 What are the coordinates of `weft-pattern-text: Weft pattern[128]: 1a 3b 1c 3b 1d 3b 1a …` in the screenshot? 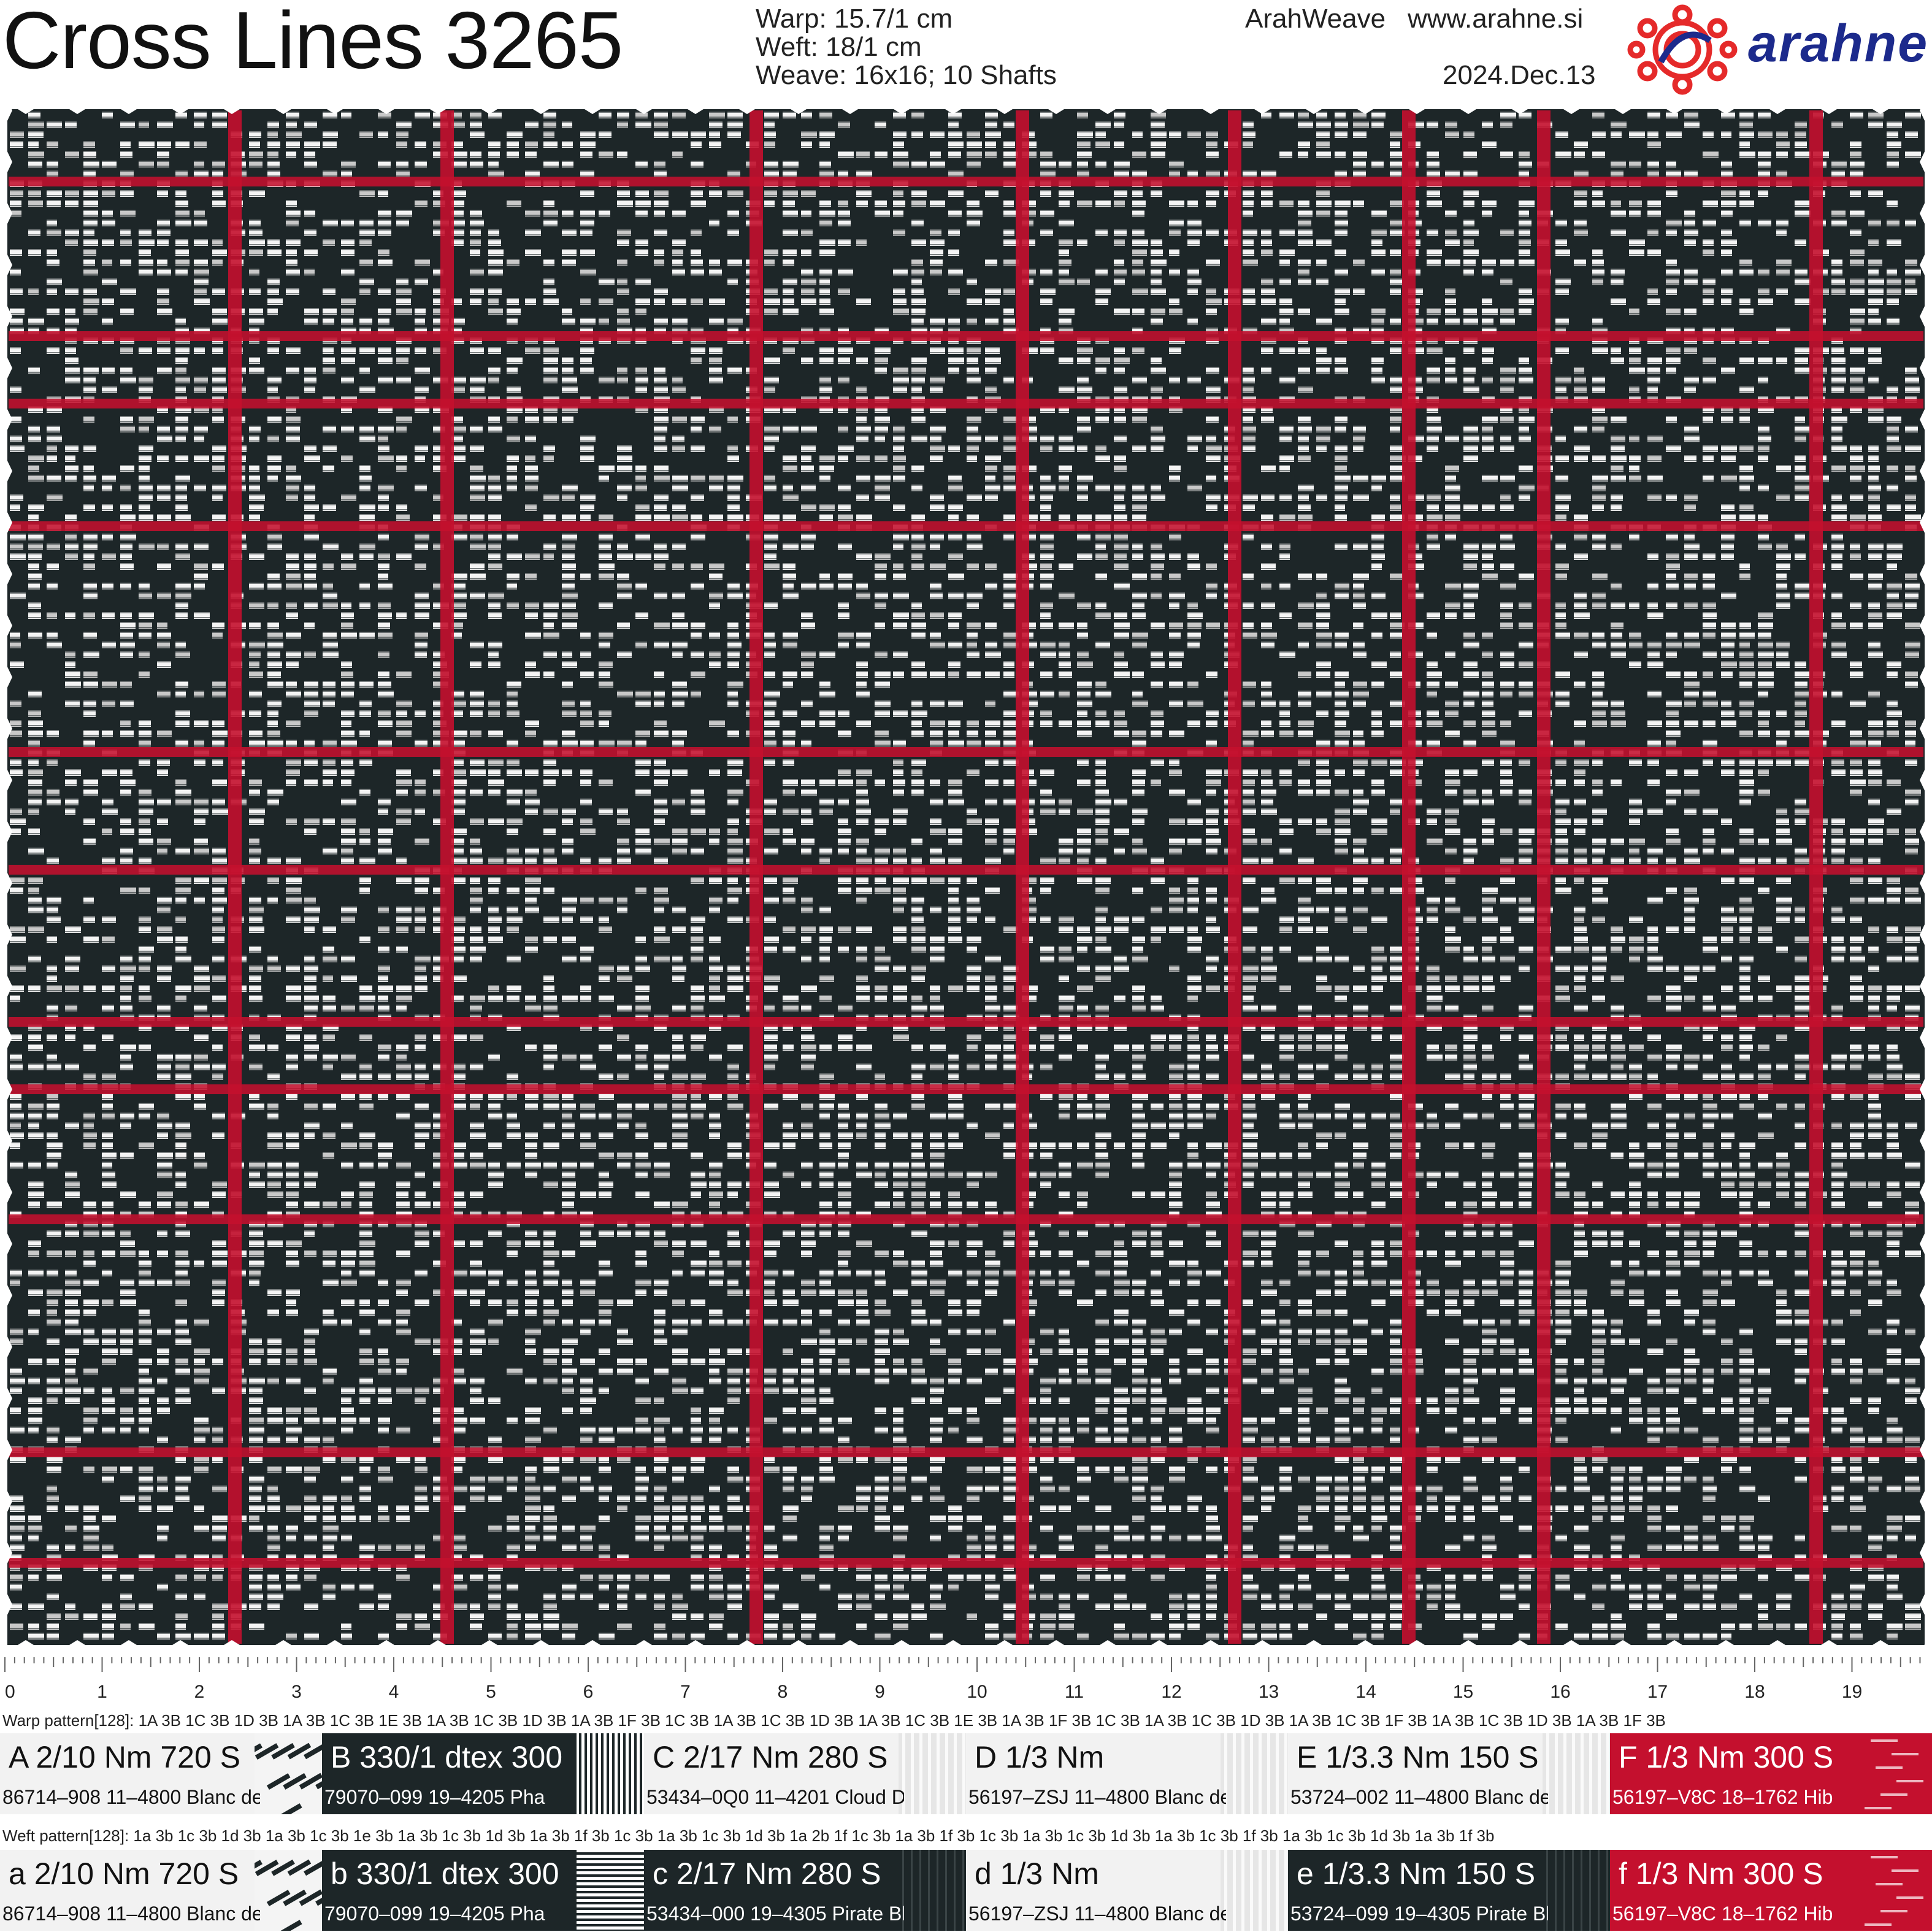 It's located at (748, 1836).